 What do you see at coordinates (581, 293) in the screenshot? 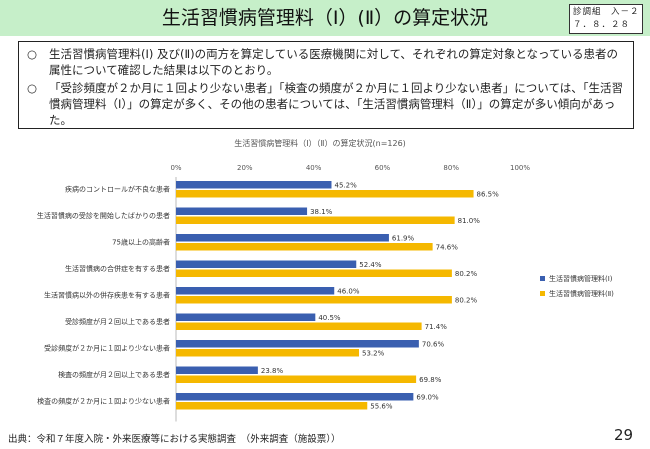
I see `legend-entry: 生活習慣病管理料(Ⅱ)` at bounding box center [581, 293].